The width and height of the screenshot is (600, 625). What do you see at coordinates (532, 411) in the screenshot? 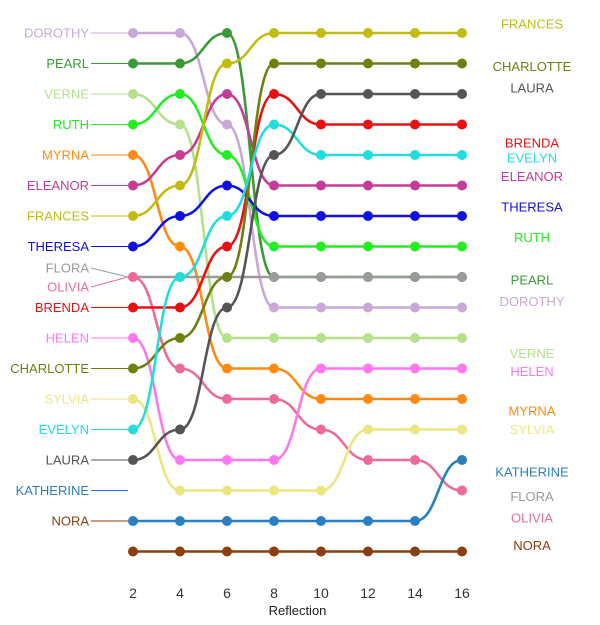
I see `right-label-myrna: MYRNA` at bounding box center [532, 411].